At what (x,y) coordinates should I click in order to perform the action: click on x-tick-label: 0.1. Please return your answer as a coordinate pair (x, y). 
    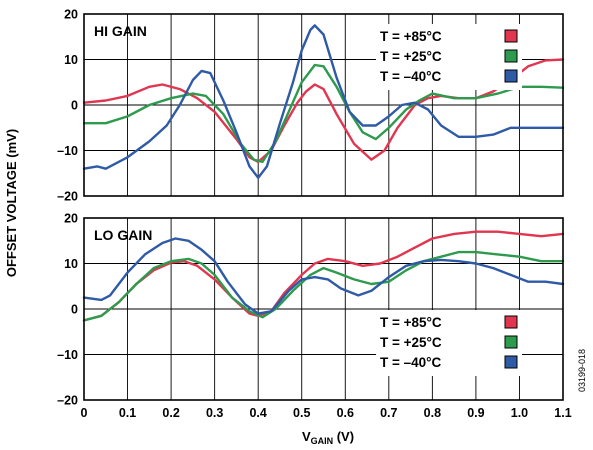
    Looking at the image, I should click on (127, 413).